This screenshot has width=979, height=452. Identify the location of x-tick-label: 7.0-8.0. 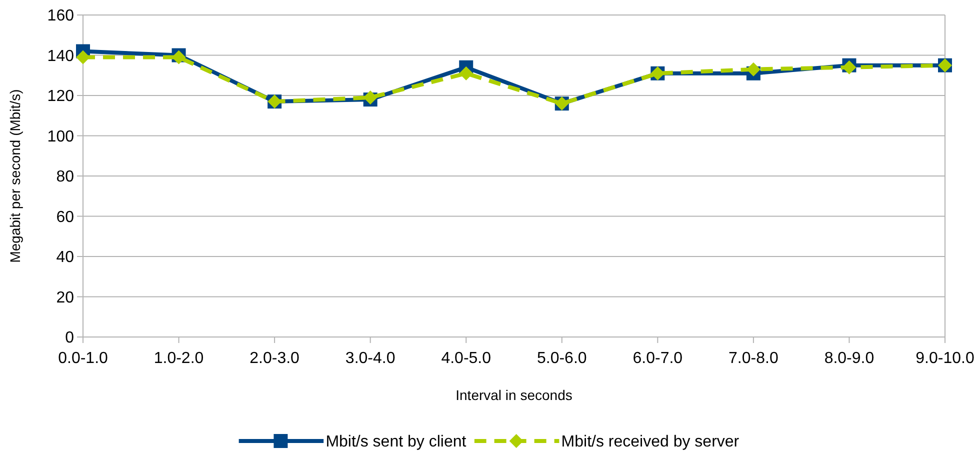
(753, 358).